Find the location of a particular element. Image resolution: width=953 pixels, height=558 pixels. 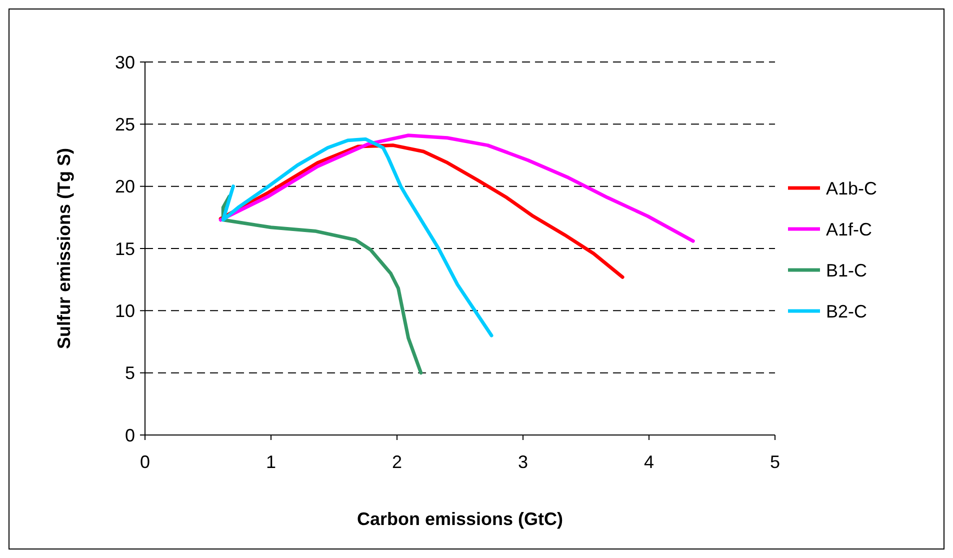

x-tick-label: 3 is located at coordinates (523, 462).